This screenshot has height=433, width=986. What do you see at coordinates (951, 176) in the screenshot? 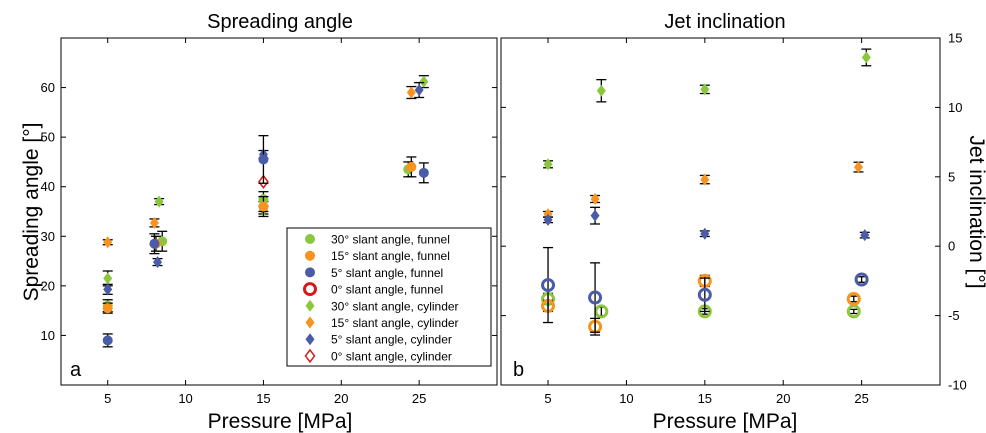
I see `y-tick-label: 5` at bounding box center [951, 176].